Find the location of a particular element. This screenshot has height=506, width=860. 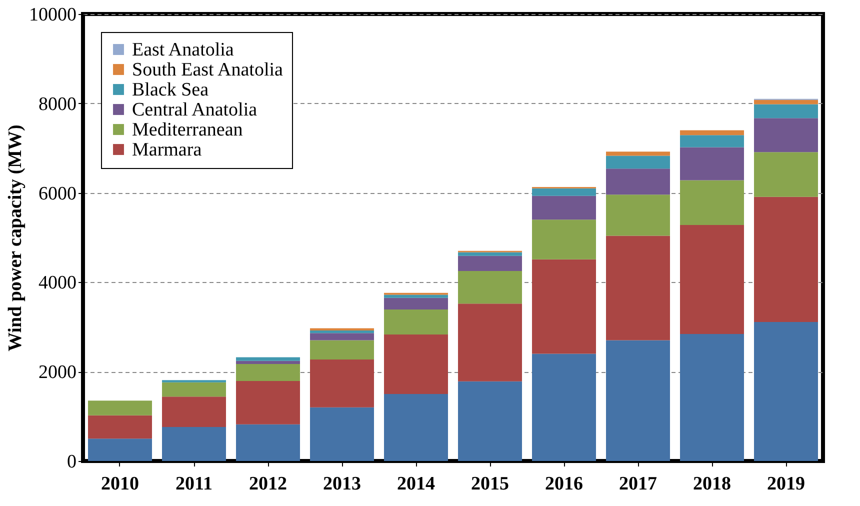

x-tick-label: 2019 is located at coordinates (786, 484).